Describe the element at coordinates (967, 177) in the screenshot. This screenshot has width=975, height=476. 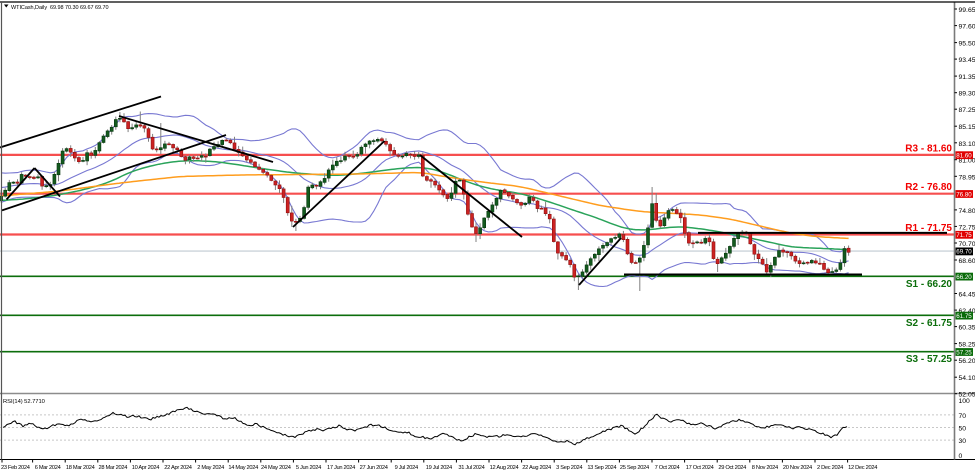
I see `svg-text: 78.95` at that location.